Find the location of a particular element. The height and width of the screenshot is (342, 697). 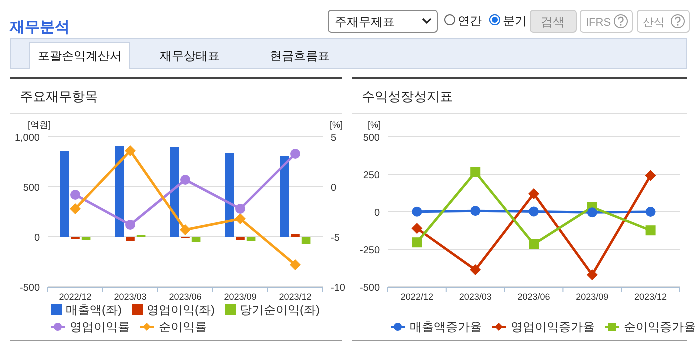

text: 주재무제표 is located at coordinates (365, 22).